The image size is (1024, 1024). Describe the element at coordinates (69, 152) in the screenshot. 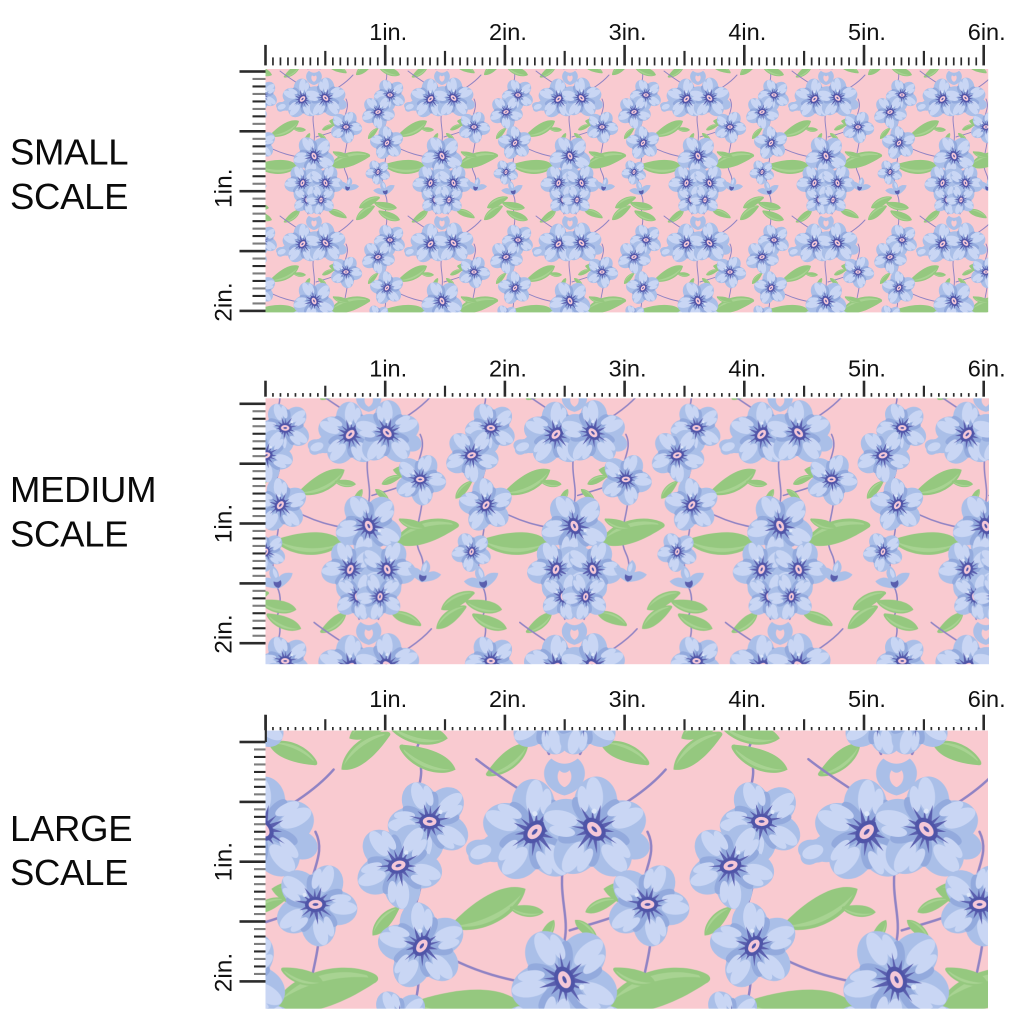

I see `svg-text: SMALL` at that location.